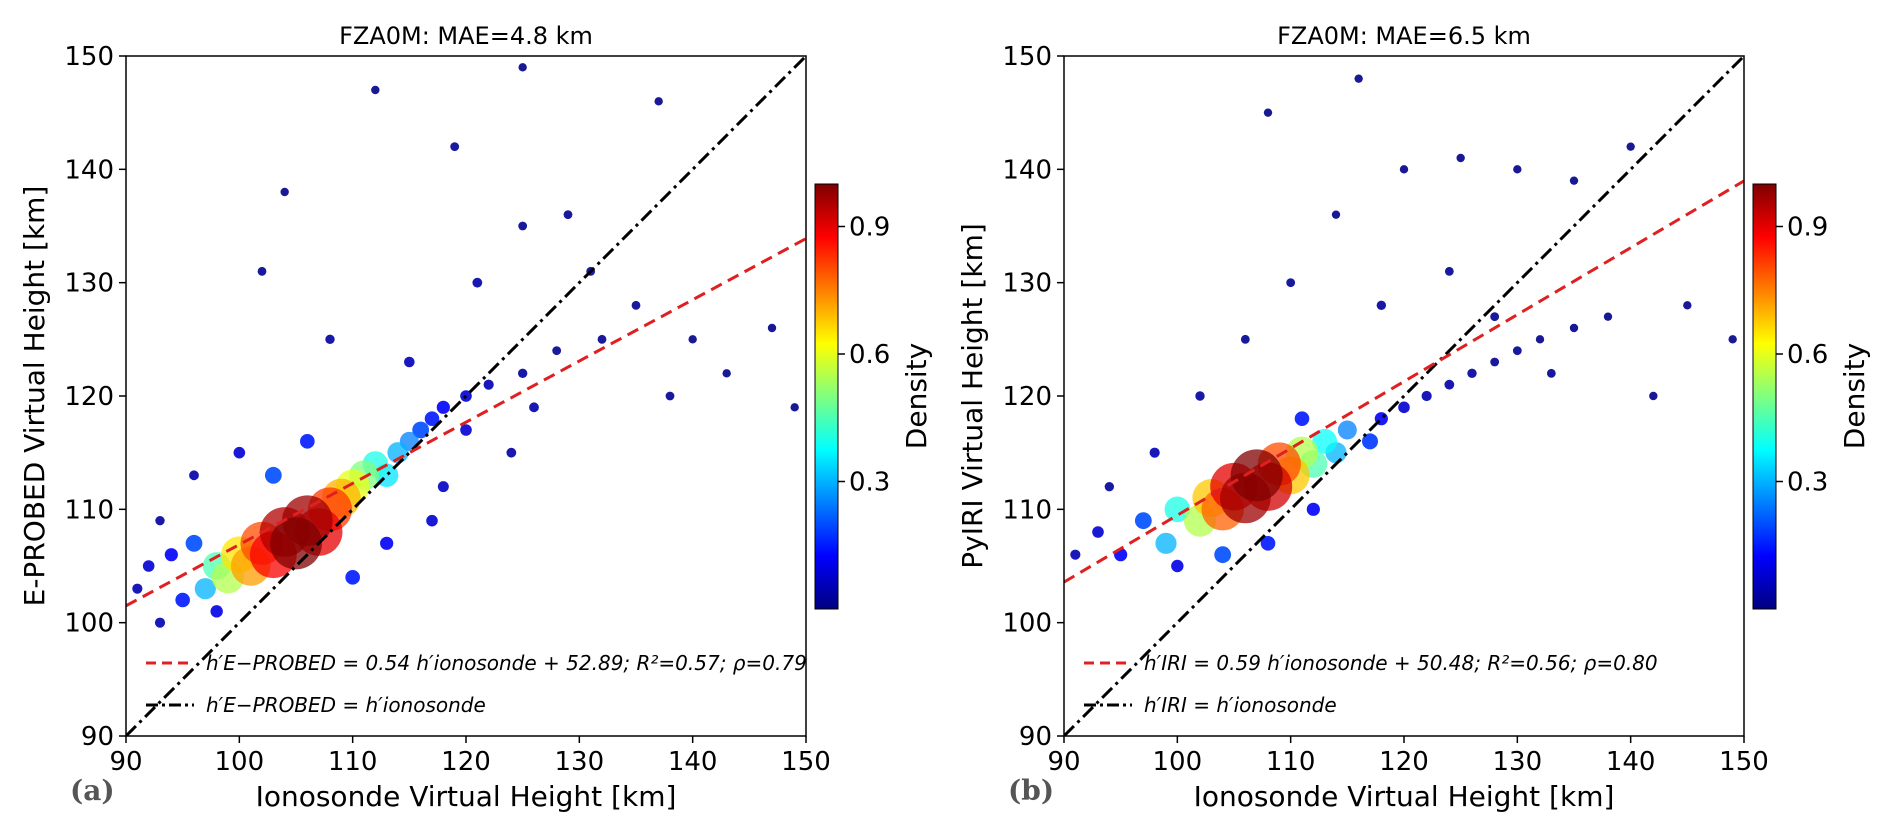 Image resolution: width=1892 pixels, height=838 pixels. I want to click on y-tick-label: 120, so click(89, 397).